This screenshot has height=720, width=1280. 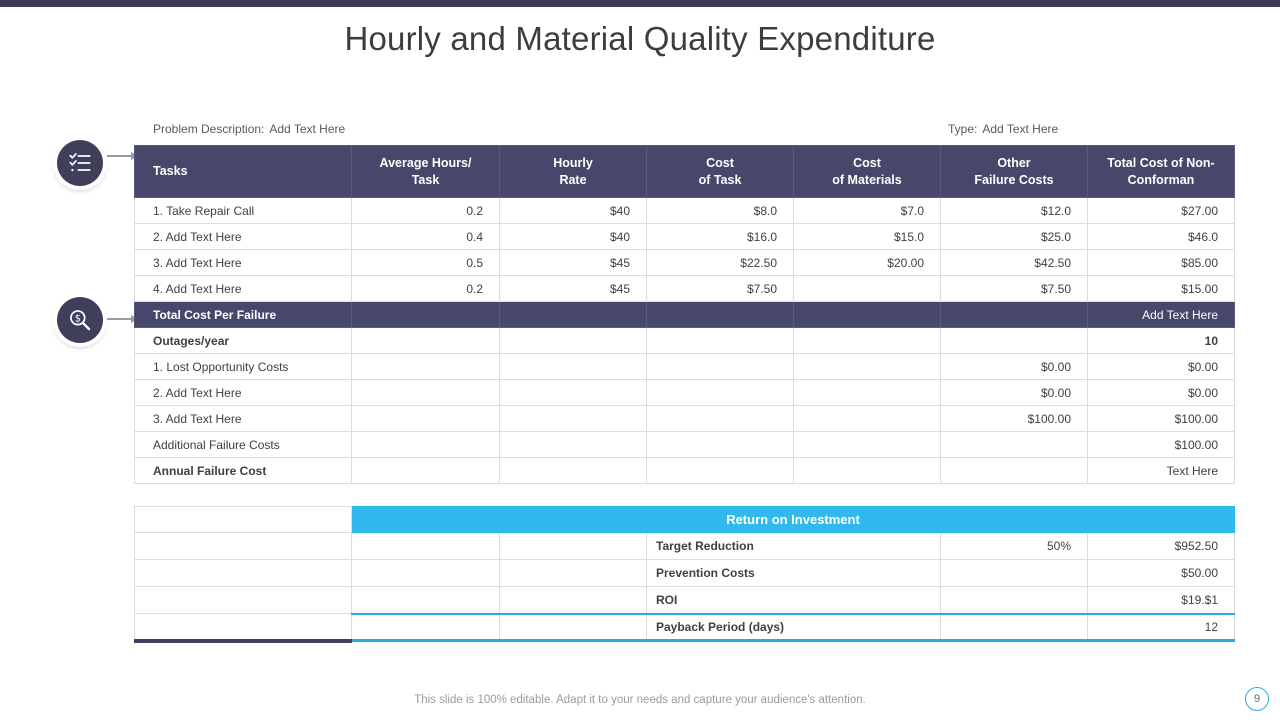 I want to click on value-cell: $46.0, so click(x=1161, y=236).